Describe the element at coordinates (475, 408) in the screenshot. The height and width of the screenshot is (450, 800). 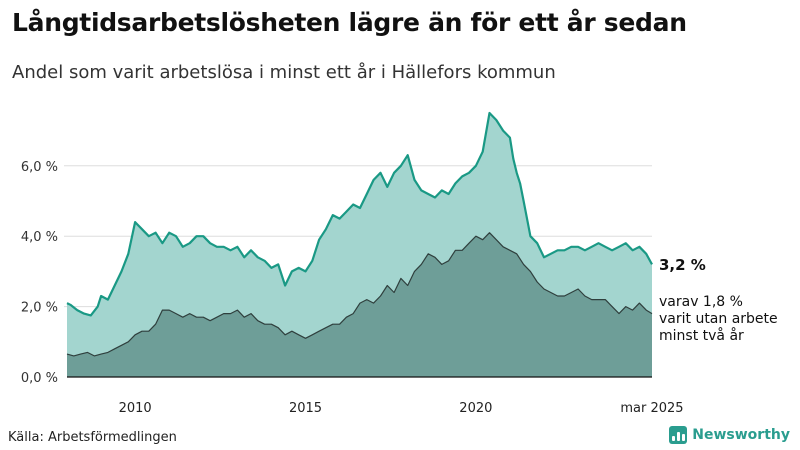
I see `x-tick-label: 2020` at that location.